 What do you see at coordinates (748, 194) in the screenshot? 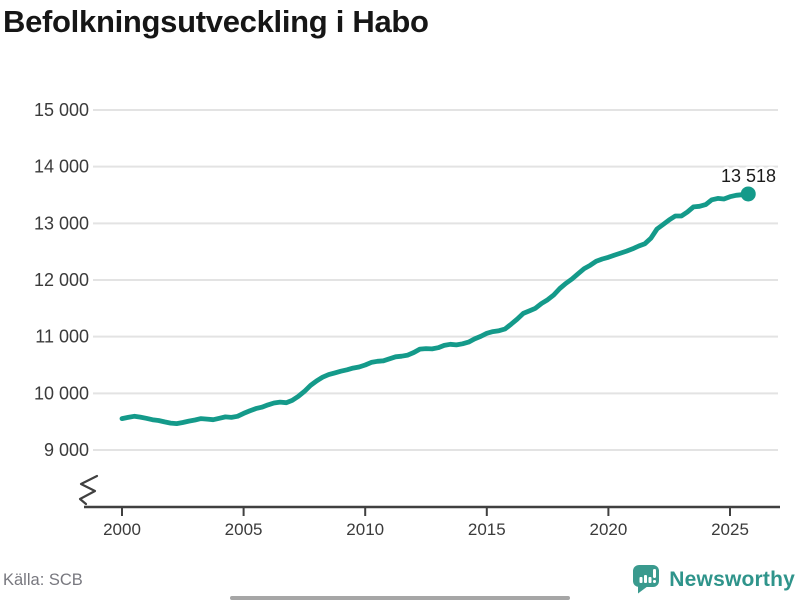
I see `series-end-dot` at bounding box center [748, 194].